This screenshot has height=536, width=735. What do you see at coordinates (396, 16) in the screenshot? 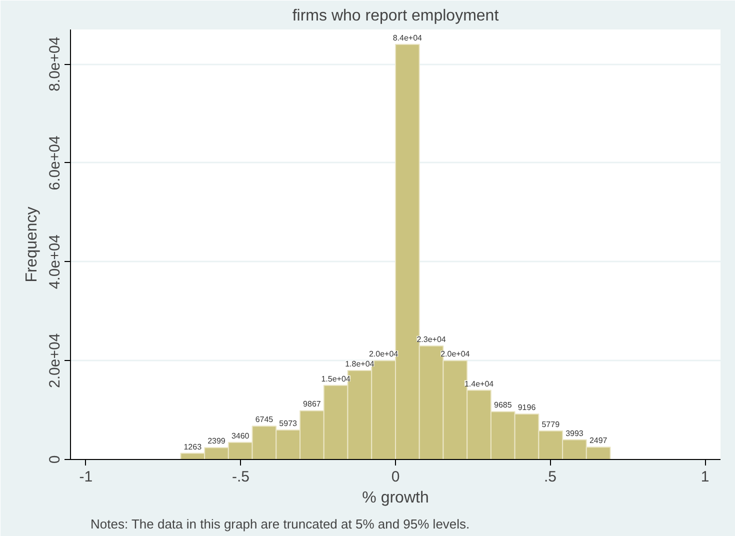
I see `chart-title: firms who report employment` at bounding box center [396, 16].